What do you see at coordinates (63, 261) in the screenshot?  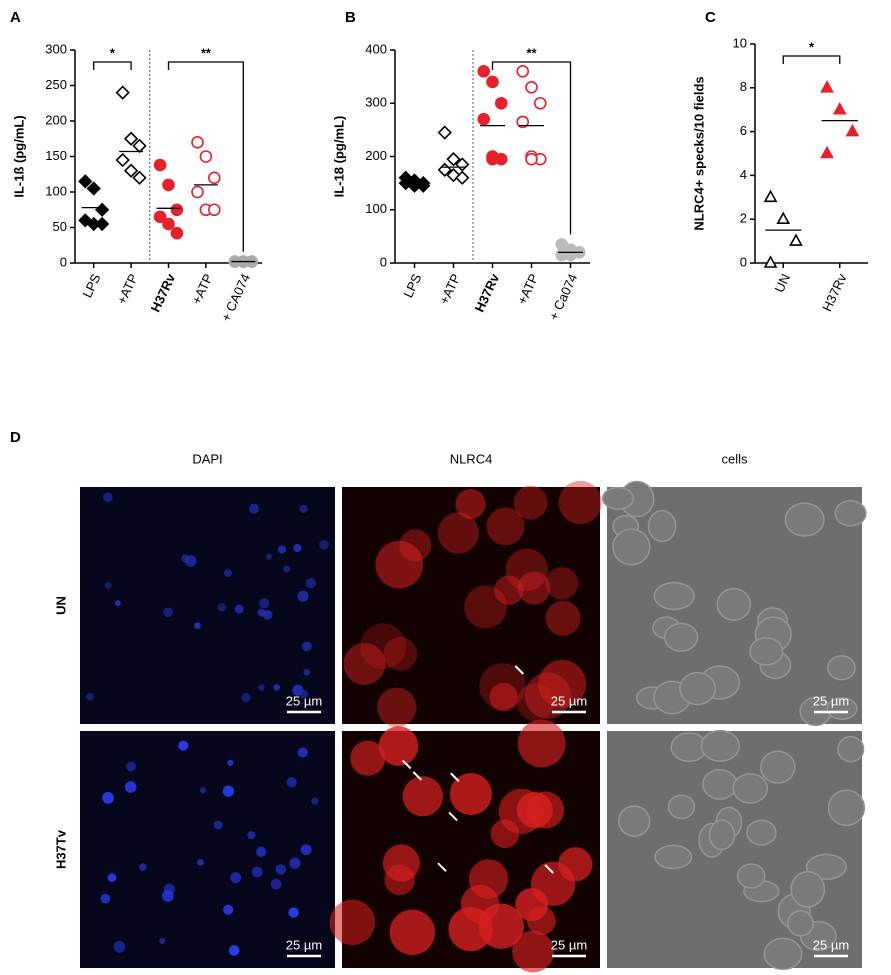 I see `y-tick-label: 0` at bounding box center [63, 261].